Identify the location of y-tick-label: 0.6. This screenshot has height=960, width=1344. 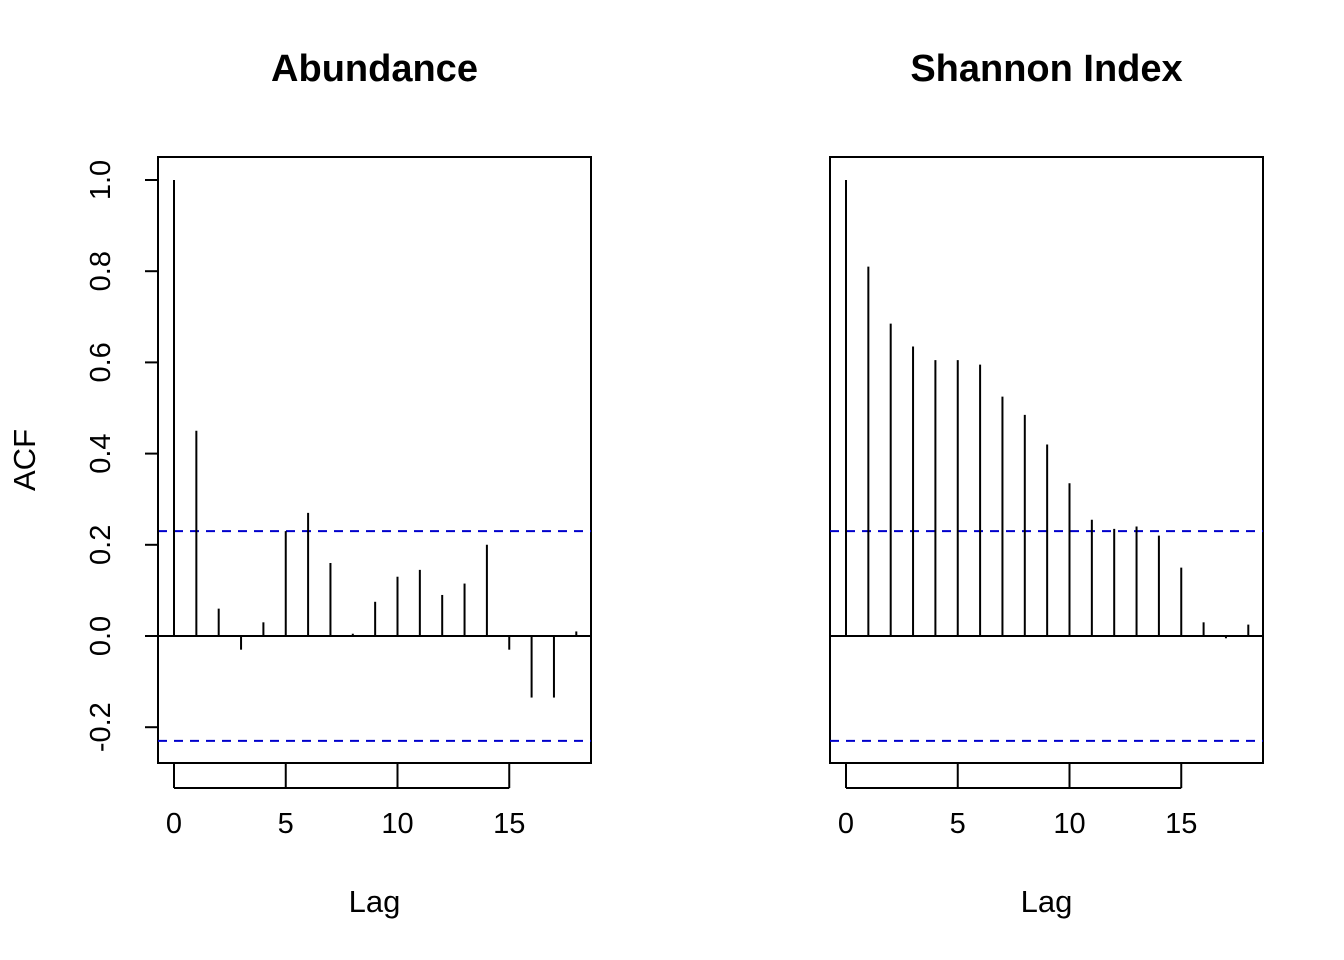
(101, 362).